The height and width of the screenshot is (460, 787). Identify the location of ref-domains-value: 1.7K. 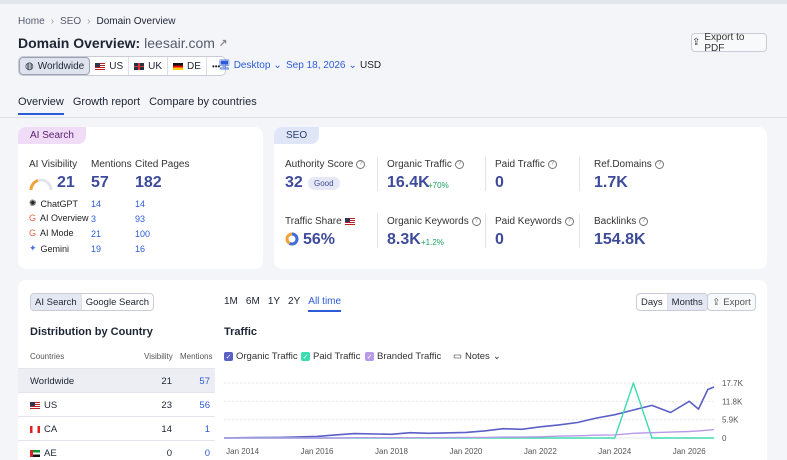
(611, 182).